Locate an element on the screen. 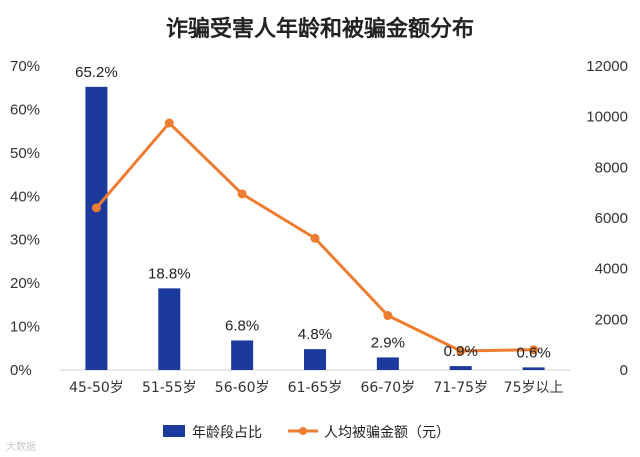 Image resolution: width=640 pixels, height=457 pixels. bar-data-label: 0.6% is located at coordinates (533, 352).